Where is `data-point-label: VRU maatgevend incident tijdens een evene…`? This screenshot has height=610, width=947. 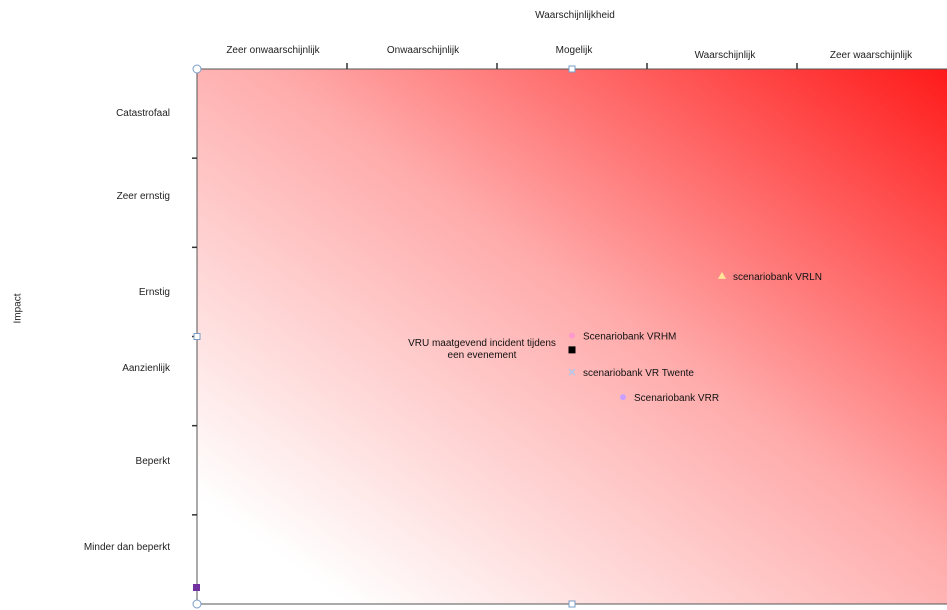
data-point-label: VRU maatgevend incident tijdens een evene… is located at coordinates (482, 349).